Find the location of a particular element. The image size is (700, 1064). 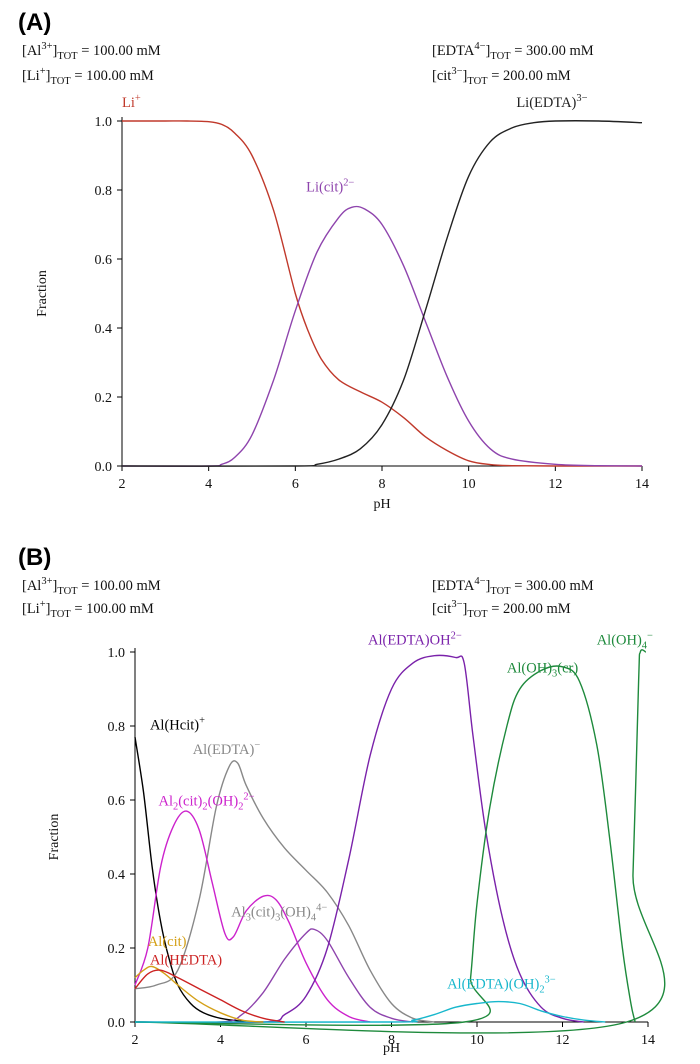

panel-label: (A) is located at coordinates (34, 22).